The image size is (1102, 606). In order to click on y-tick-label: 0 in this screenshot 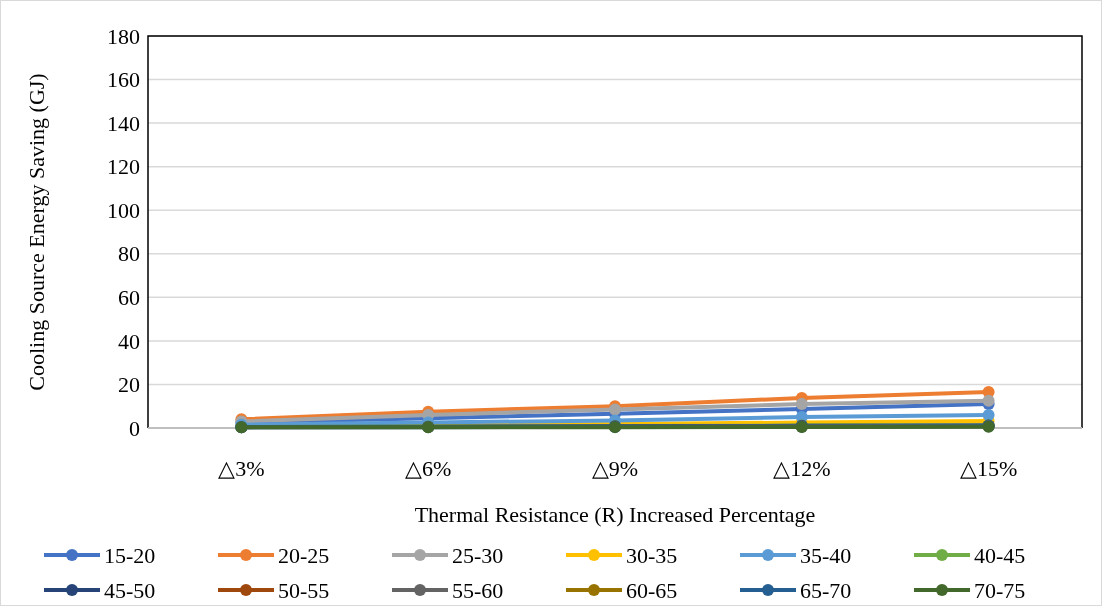, I will do `click(134, 428)`.